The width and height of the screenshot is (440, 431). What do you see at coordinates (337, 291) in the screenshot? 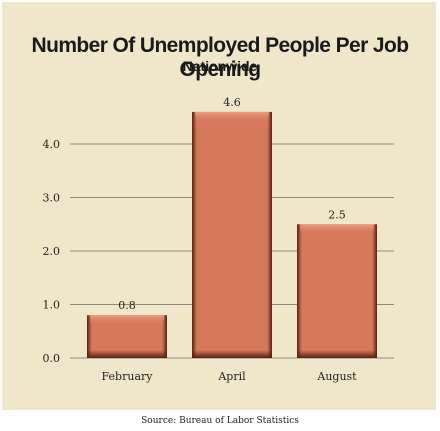
I see `bar-august` at bounding box center [337, 291].